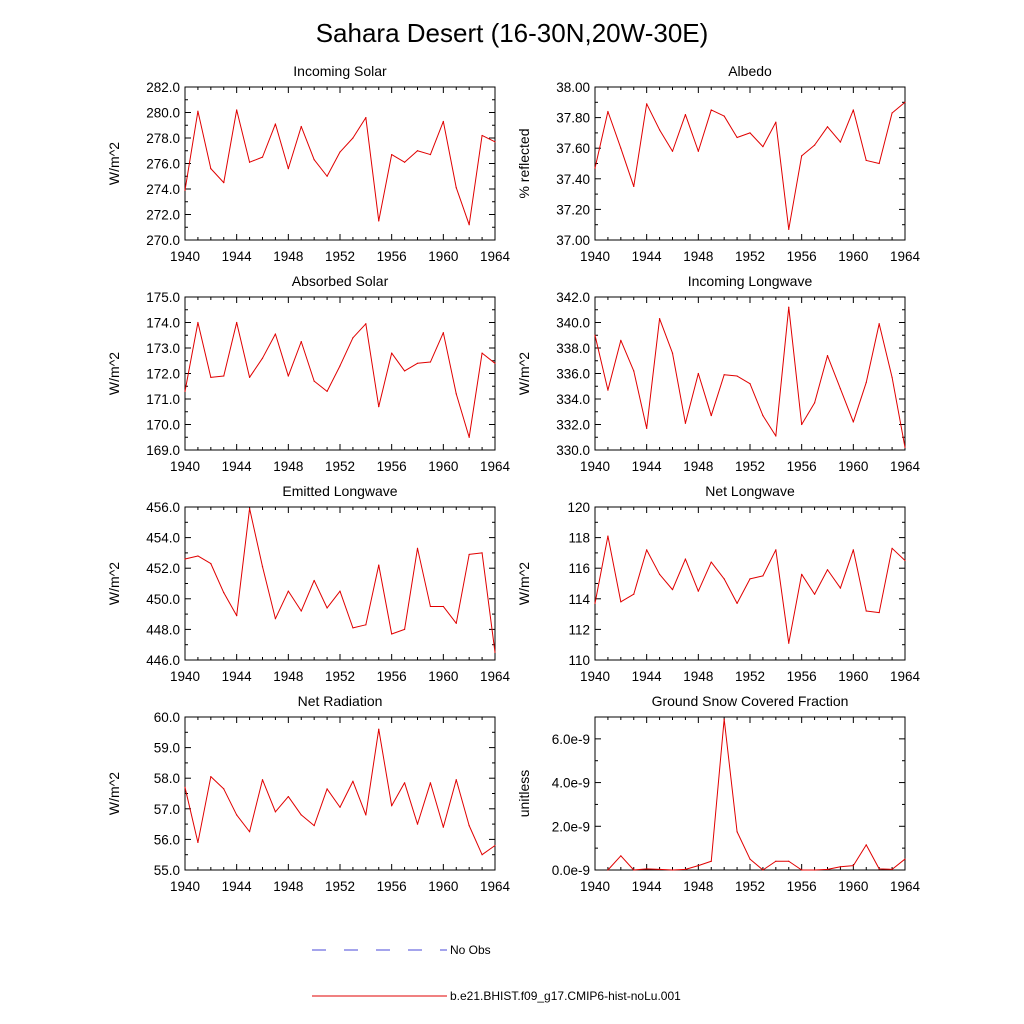 This screenshot has width=1024, height=1024. I want to click on panel-title: Albedo, so click(750, 71).